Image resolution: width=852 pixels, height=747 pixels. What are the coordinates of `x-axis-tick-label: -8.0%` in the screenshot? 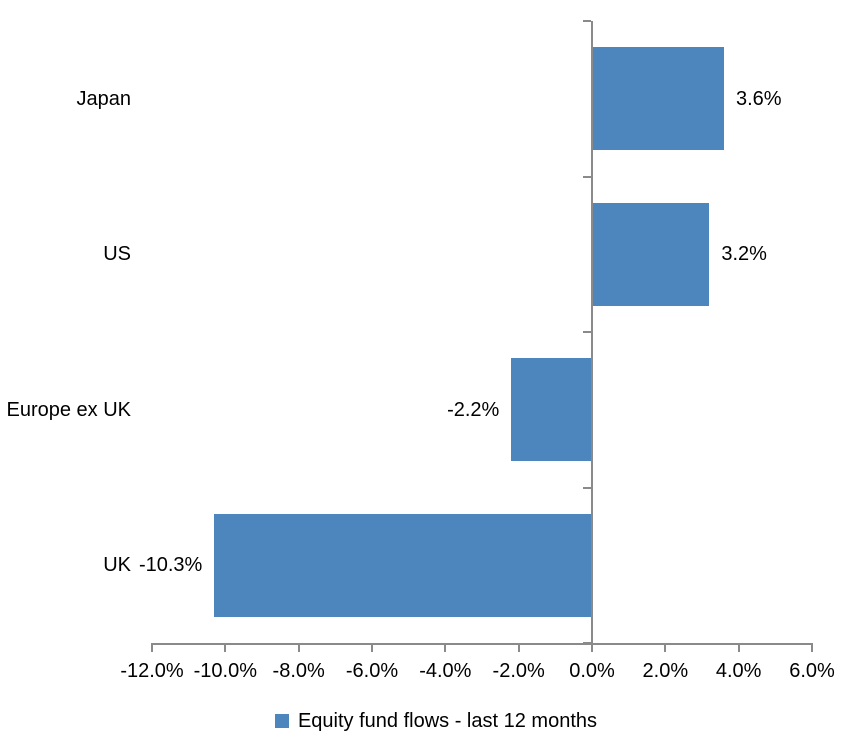 It's located at (298, 671).